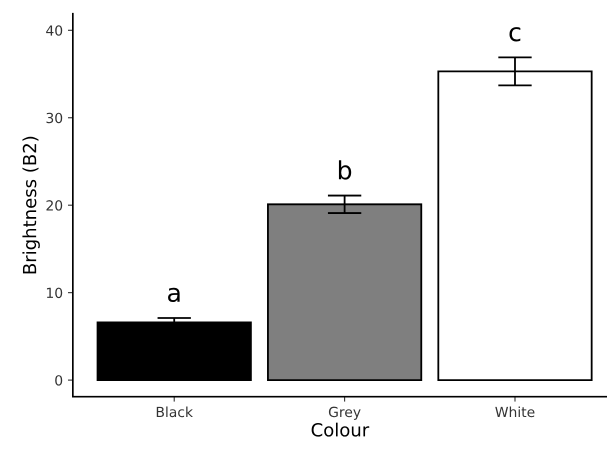 The width and height of the screenshot is (607, 456). Describe the element at coordinates (514, 34) in the screenshot. I see `annotation: c` at that location.